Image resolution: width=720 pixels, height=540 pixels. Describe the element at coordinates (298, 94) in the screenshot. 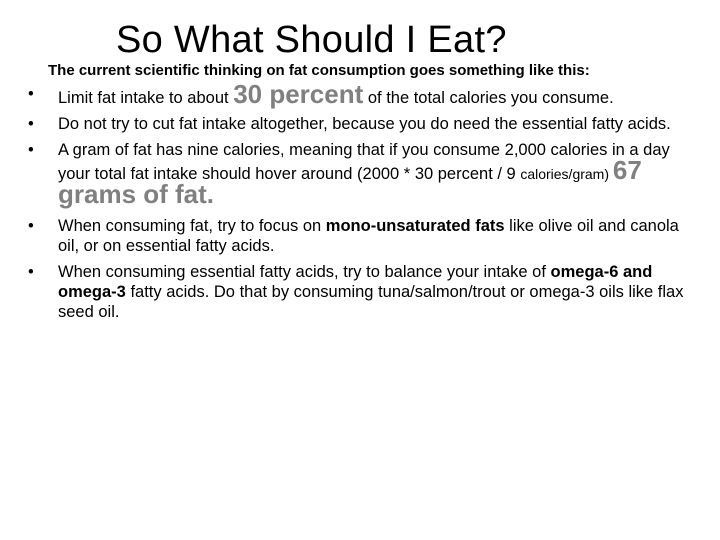

I see `highlight-percent: 30 percent` at that location.